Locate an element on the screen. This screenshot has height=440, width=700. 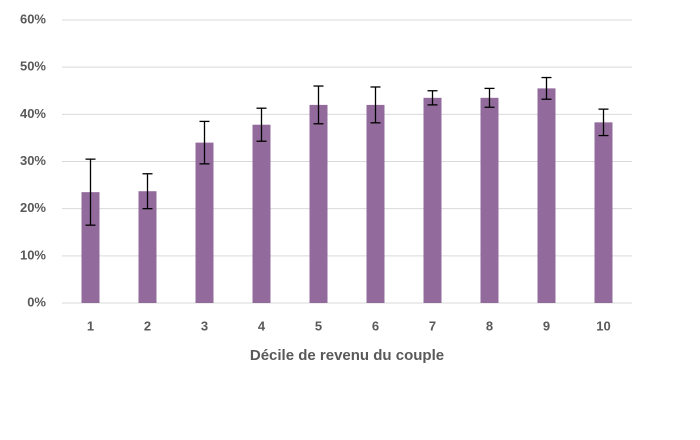
x-tick-label: 4 is located at coordinates (262, 325).